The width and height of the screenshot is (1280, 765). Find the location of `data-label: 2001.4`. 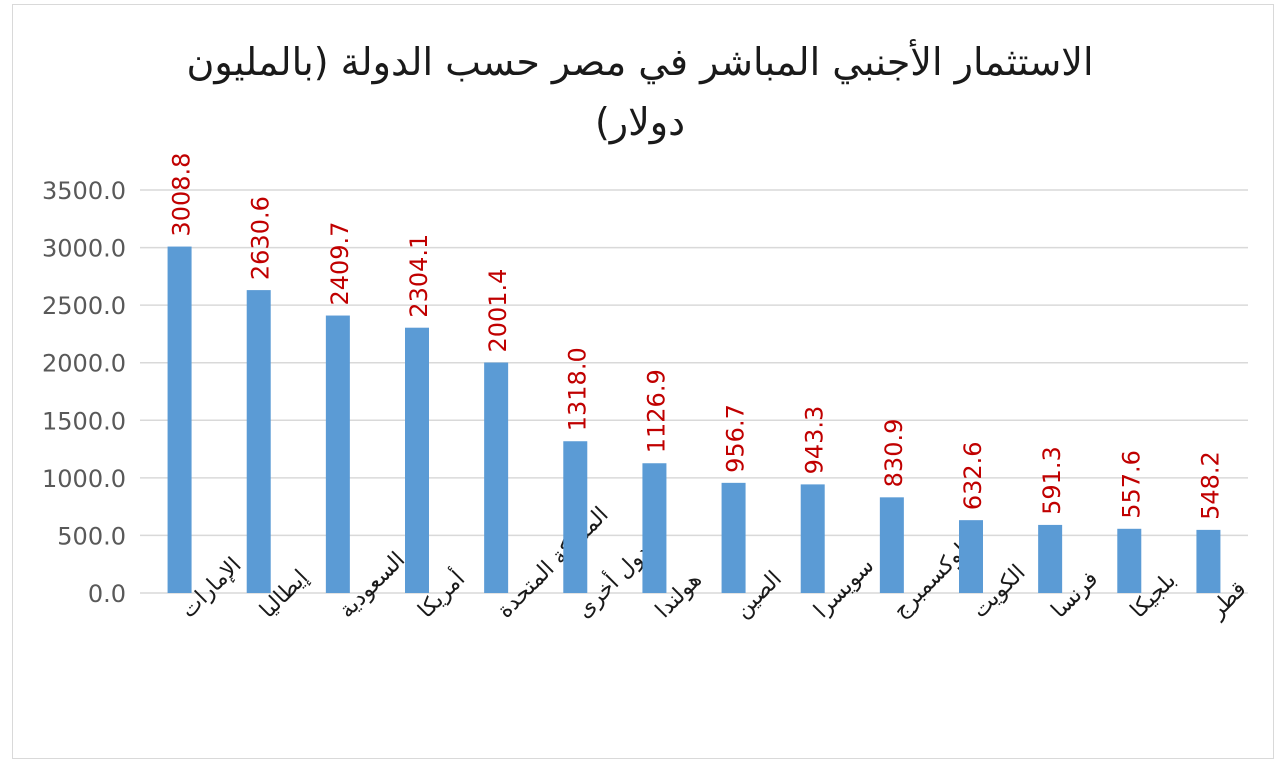

data-label: 2001.4 is located at coordinates (498, 311).